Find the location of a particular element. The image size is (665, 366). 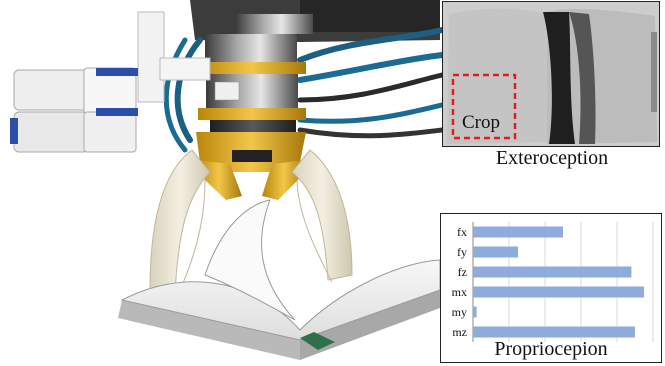

proprioception-title: Propriocepion is located at coordinates (551, 349).